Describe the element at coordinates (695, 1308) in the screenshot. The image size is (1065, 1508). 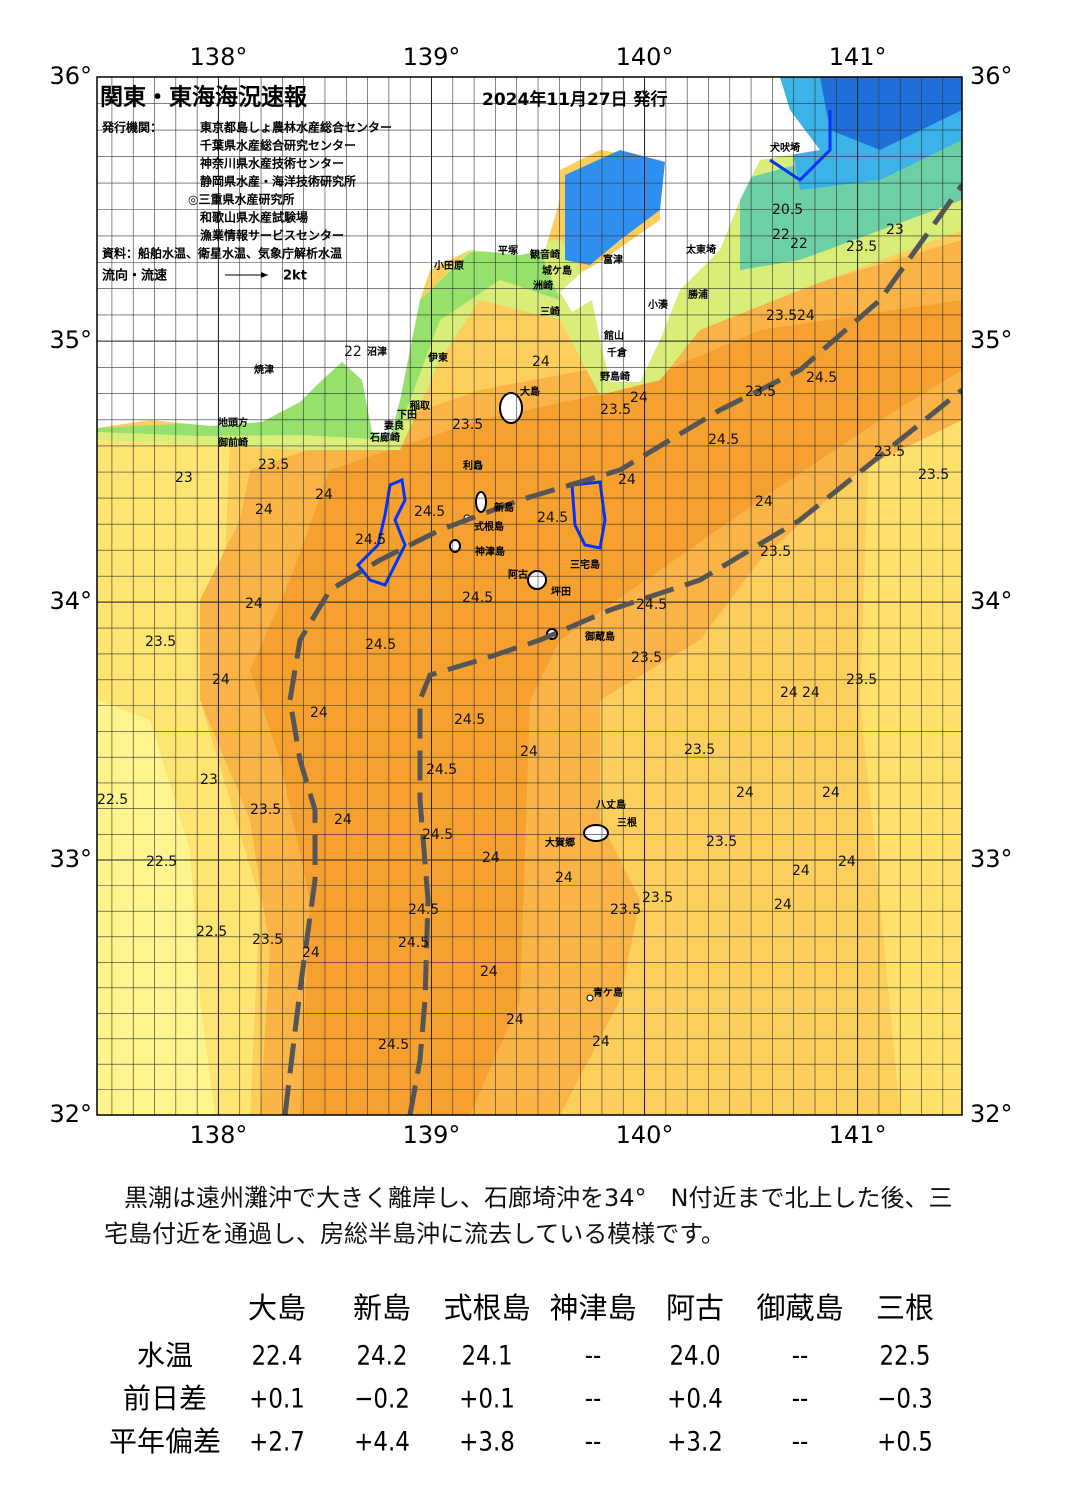
I see `column-header: 阿古` at that location.